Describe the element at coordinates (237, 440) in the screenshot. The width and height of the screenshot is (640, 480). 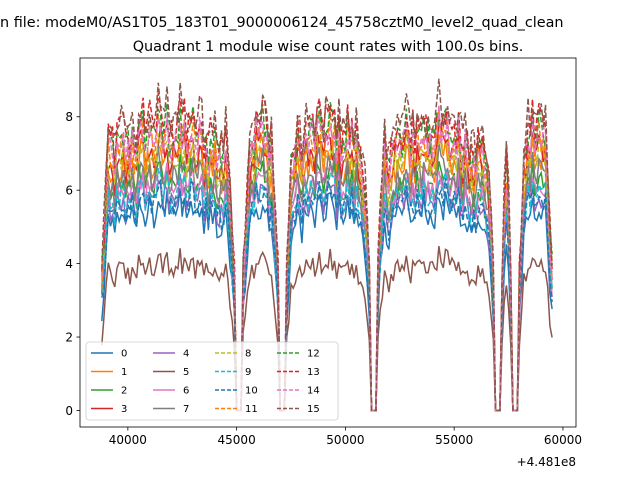
I see `x-tick-label: 45000` at that location.